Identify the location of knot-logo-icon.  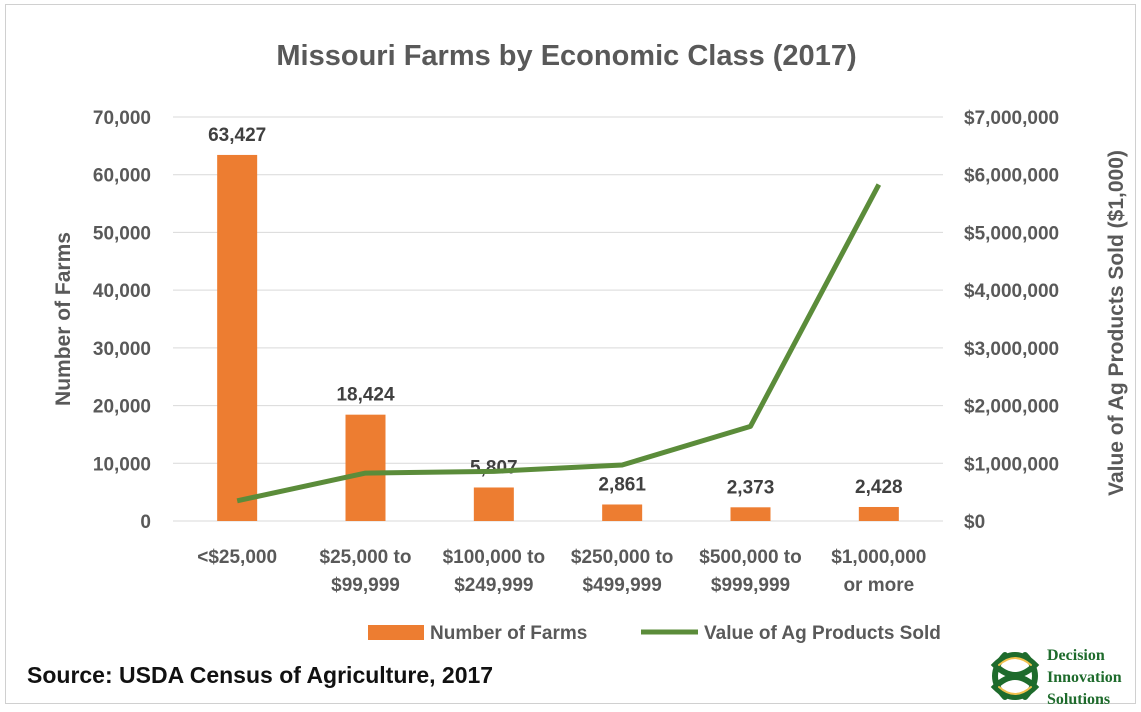
(1015, 676).